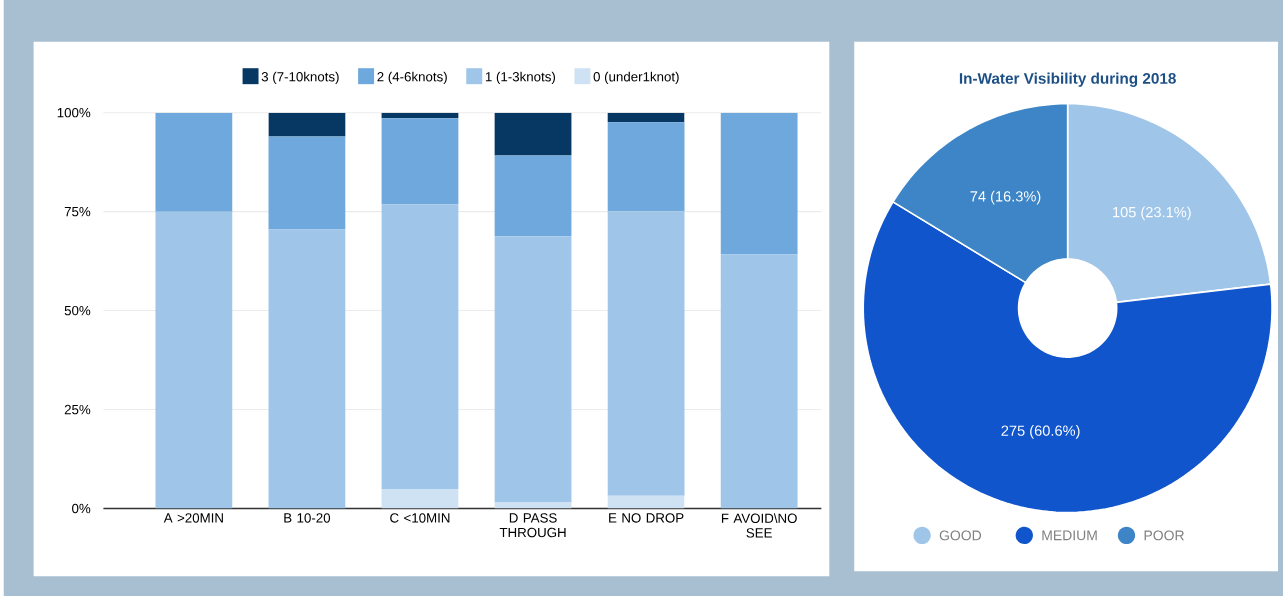 Image resolution: width=1283 pixels, height=596 pixels. I want to click on y-tick-label: 100%, so click(74, 112).